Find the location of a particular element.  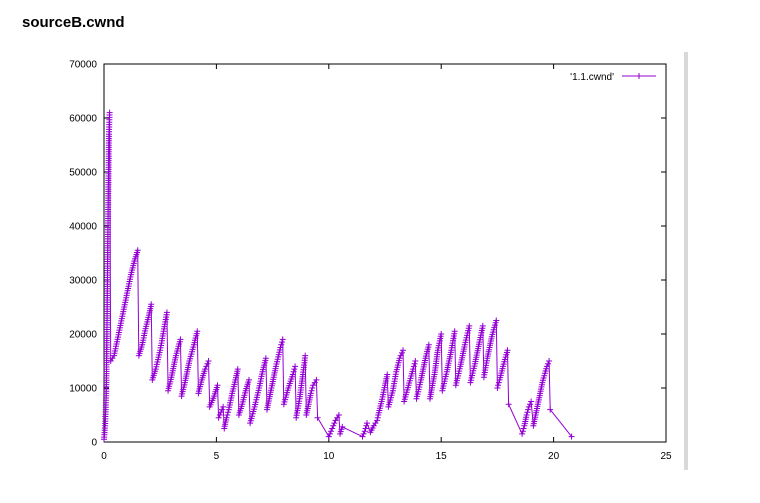

x-tick-label: 20 is located at coordinates (554, 456).